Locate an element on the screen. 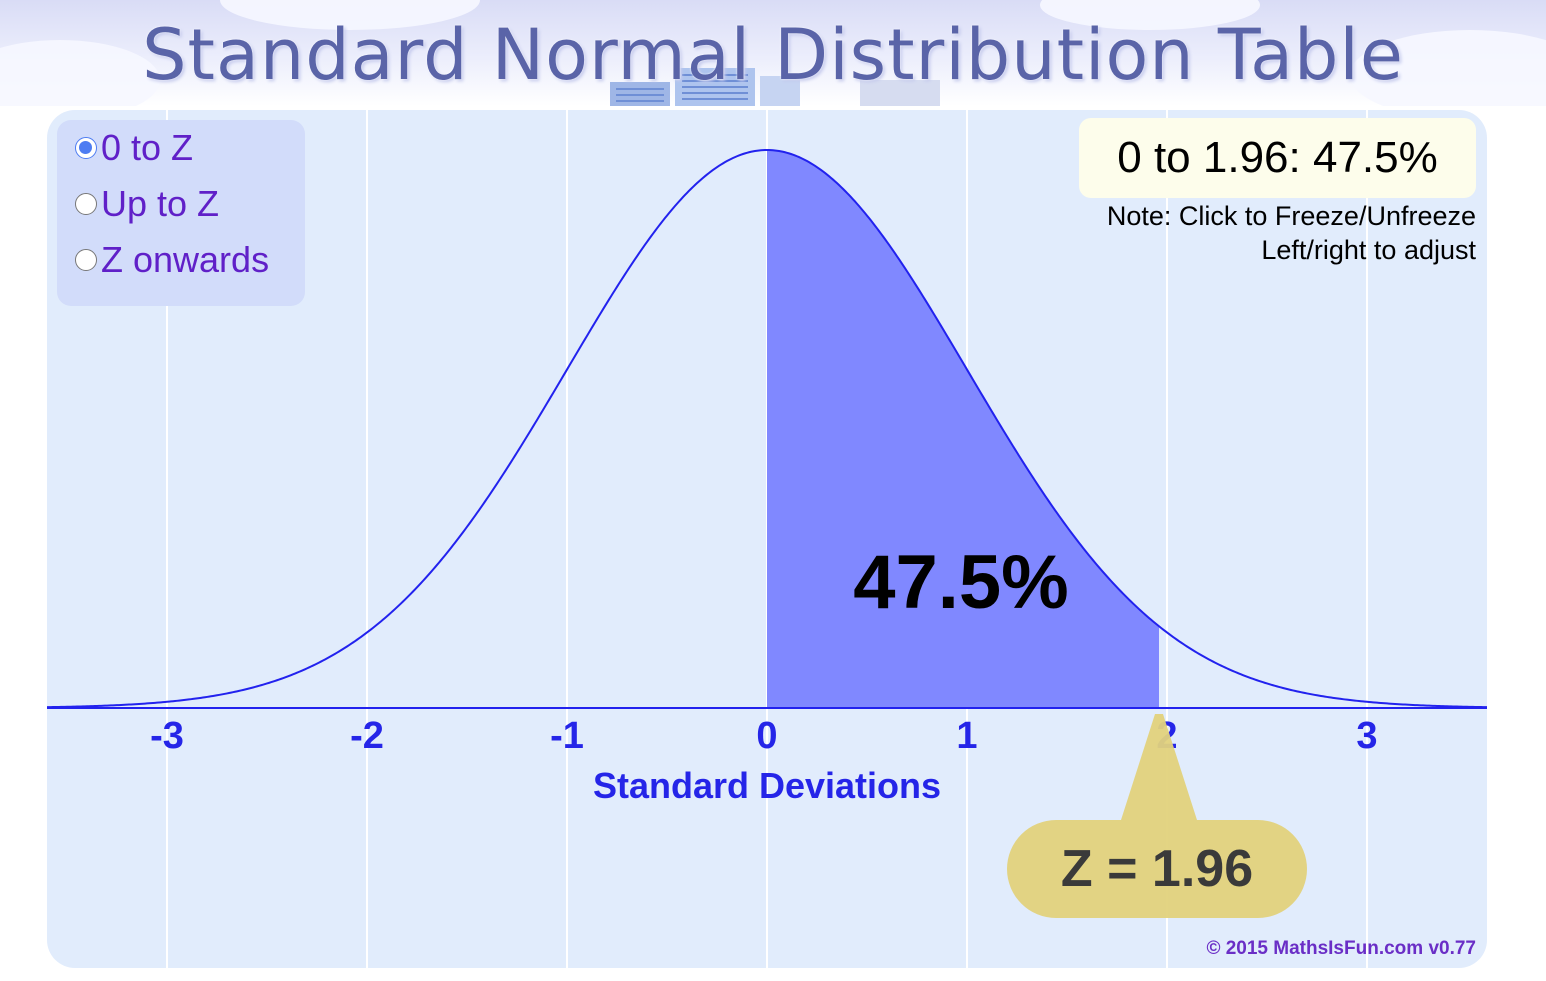 This screenshot has width=1546, height=981. x-axis-label: Standard Deviations is located at coordinates (767, 785).